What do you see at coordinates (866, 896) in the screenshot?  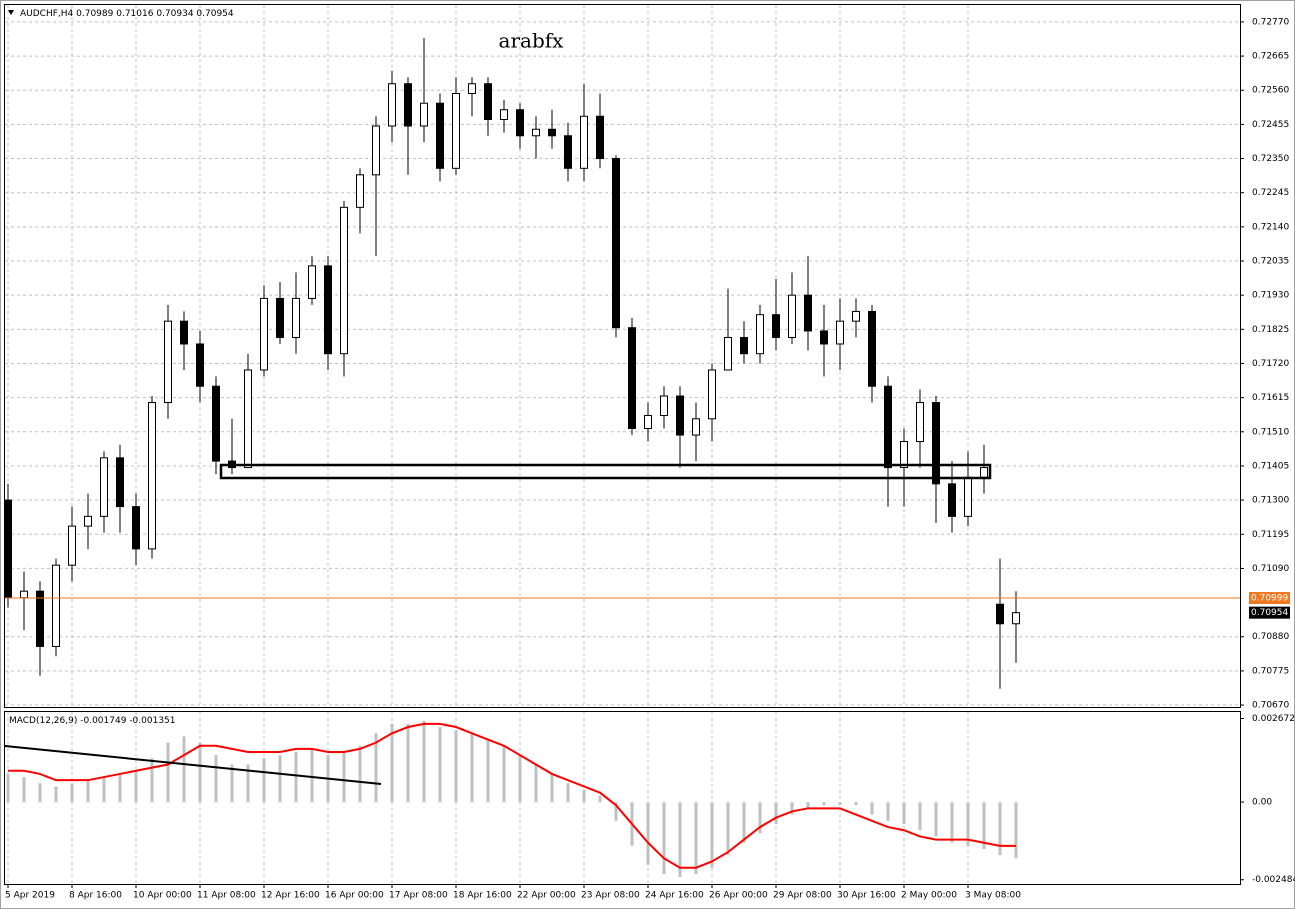 I see `x-tick-label: 30 Apr 16:00` at bounding box center [866, 896].